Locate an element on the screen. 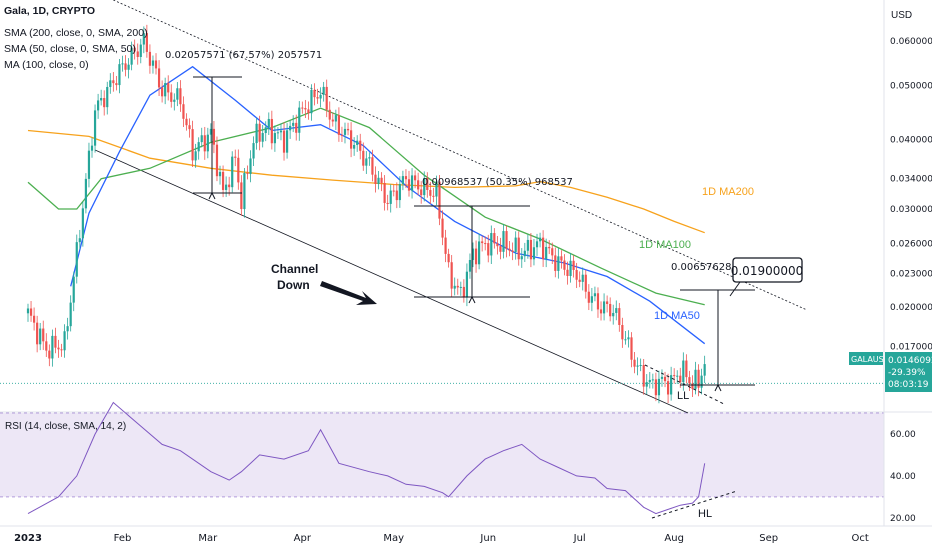 The height and width of the screenshot is (550, 932). time-tick-label: Sep is located at coordinates (768, 538).